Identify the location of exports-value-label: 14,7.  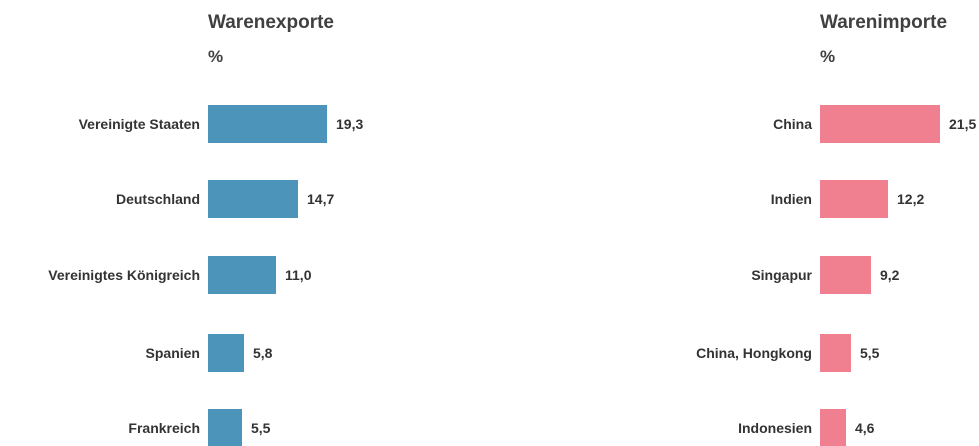
(320, 199).